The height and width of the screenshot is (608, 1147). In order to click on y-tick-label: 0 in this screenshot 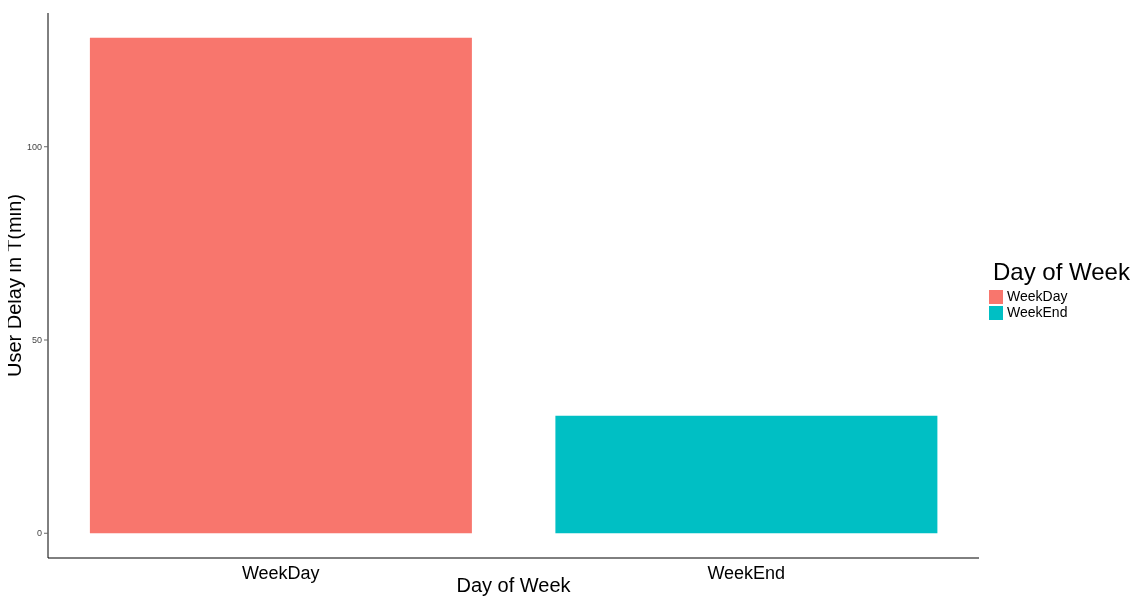, I will do `click(39, 533)`.